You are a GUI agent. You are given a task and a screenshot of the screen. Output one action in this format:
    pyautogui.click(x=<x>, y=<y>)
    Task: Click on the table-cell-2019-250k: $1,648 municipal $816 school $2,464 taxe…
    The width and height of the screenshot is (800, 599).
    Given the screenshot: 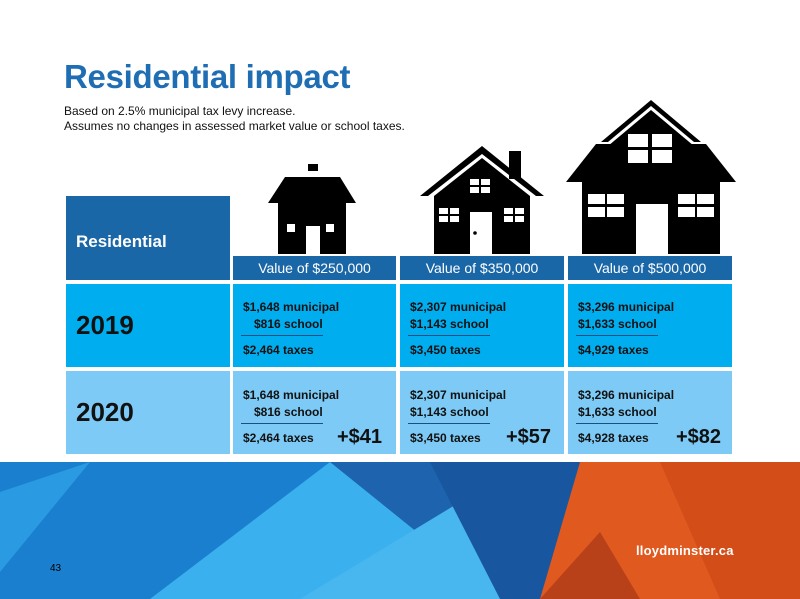 What is the action you would take?
    pyautogui.click(x=314, y=325)
    